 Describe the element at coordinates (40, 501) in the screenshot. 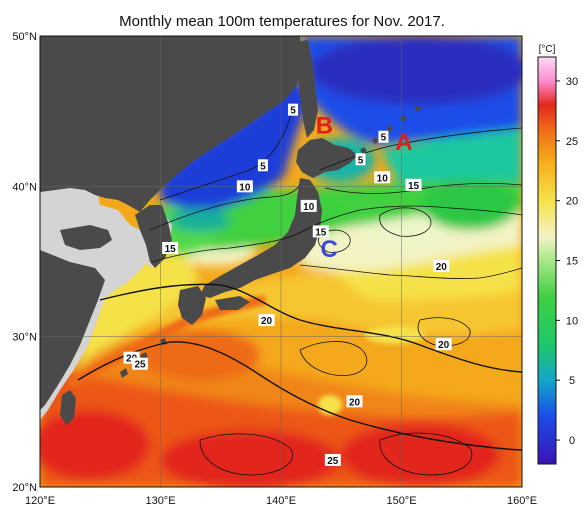

I see `lon-tick-label: 120°E` at that location.